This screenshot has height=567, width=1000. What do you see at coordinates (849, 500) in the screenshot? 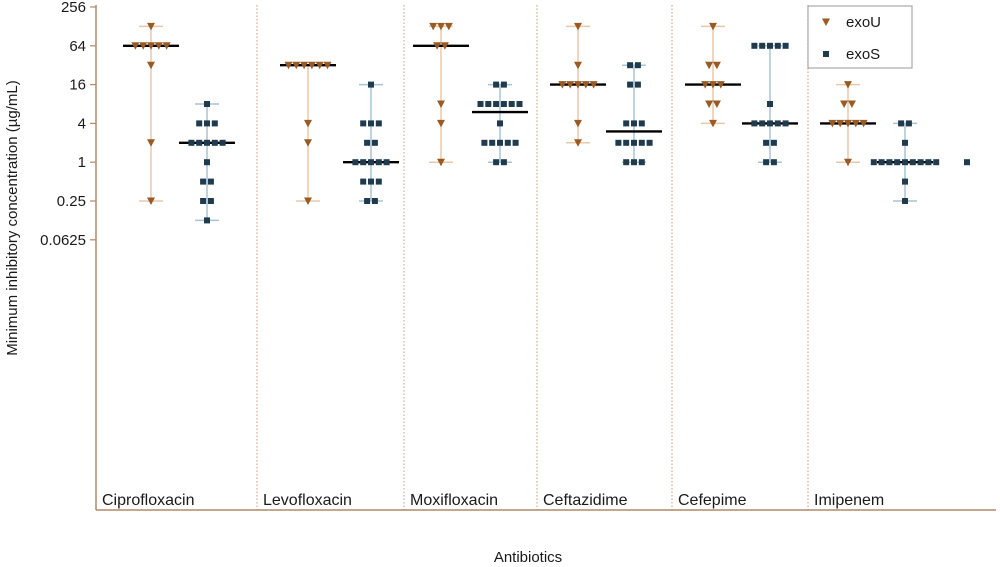
I see `category-label: Imipenem` at bounding box center [849, 500].